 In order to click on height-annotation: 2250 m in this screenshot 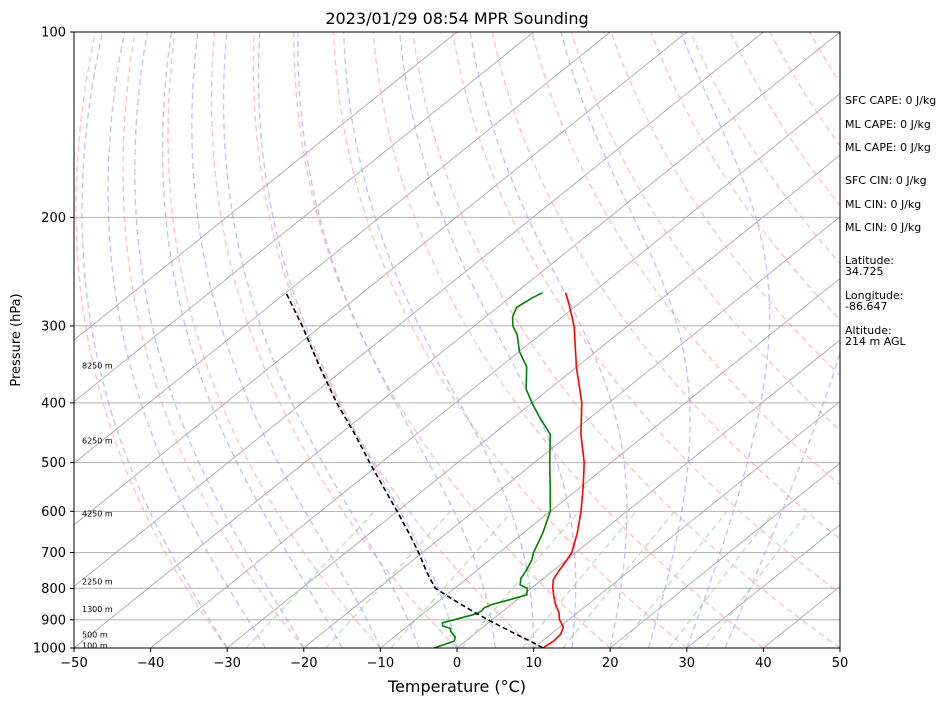, I will do `click(97, 582)`.